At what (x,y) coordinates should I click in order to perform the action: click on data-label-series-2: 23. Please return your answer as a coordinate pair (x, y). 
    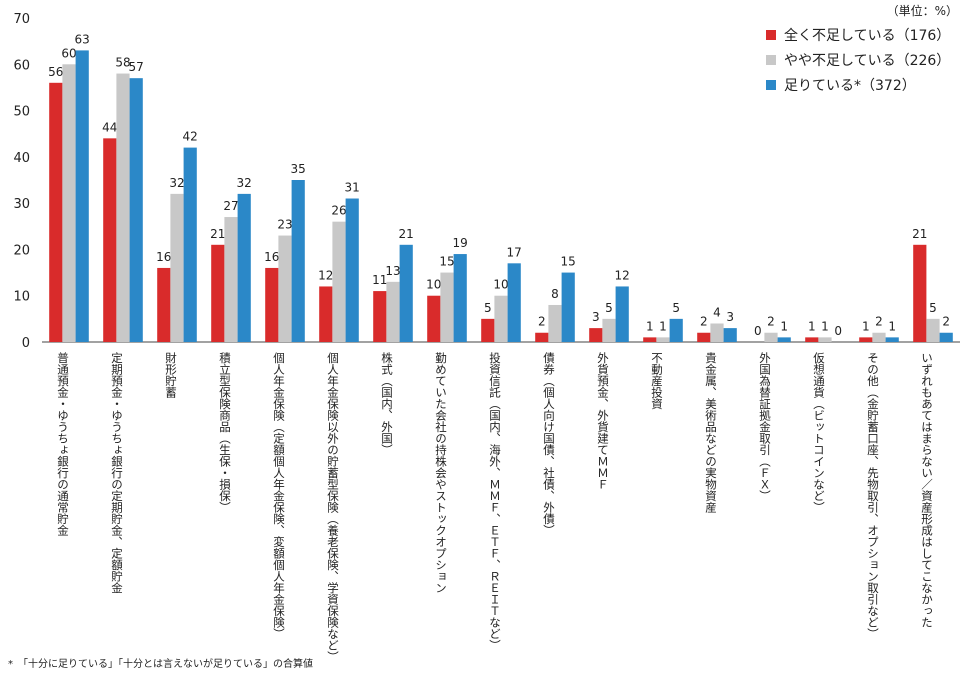
    Looking at the image, I should click on (284, 225).